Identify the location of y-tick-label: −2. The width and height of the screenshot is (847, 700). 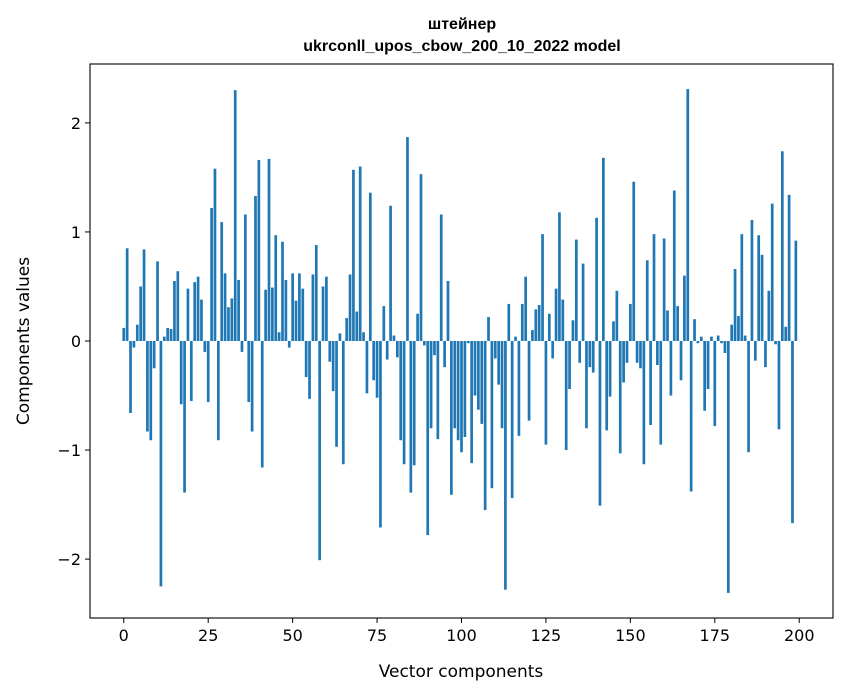
(69, 559).